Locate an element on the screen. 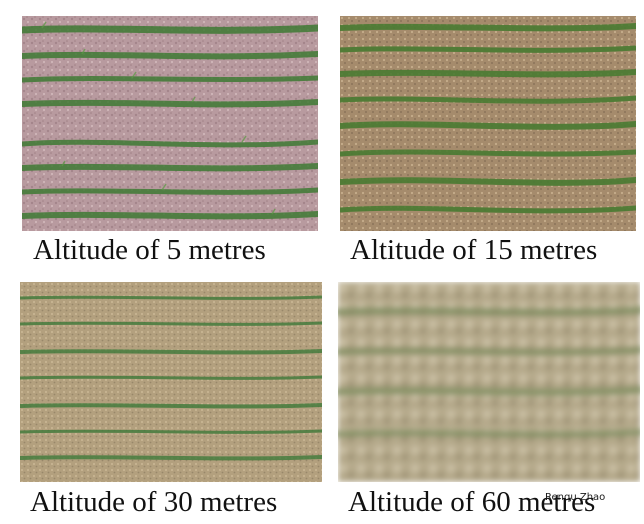 The image size is (644, 524). caption-30m: Altitude of 30 metres is located at coordinates (154, 502).